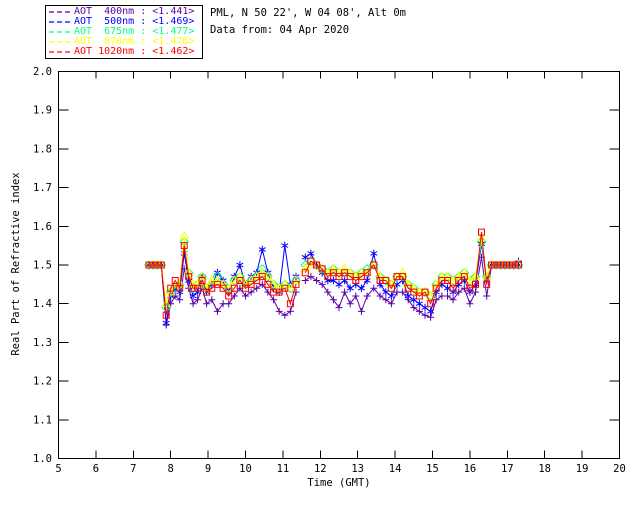  What do you see at coordinates (42, 227) in the screenshot?
I see `y-tick-label: 1.6` at bounding box center [42, 227].